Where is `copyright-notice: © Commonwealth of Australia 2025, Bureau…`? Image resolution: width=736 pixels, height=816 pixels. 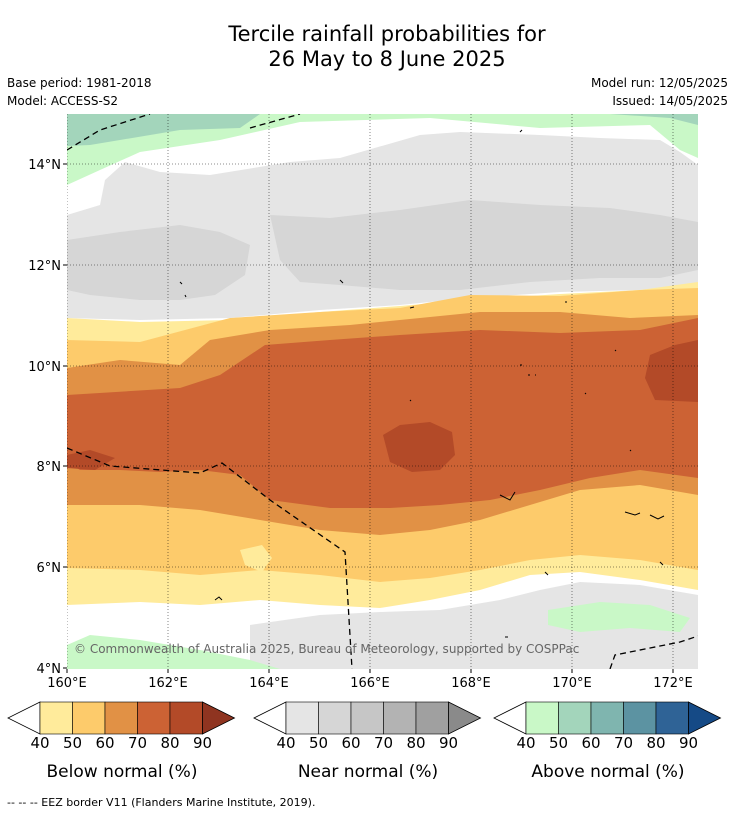 copyright-notice: © Commonwealth of Australia 2025, Bureau… is located at coordinates (326, 649).